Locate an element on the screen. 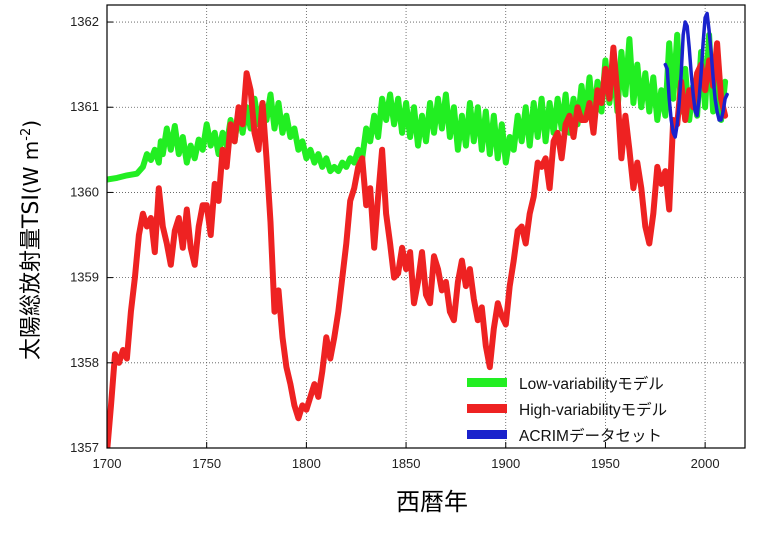 The width and height of the screenshot is (768, 534). legend-swatch-low is located at coordinates (487, 382).